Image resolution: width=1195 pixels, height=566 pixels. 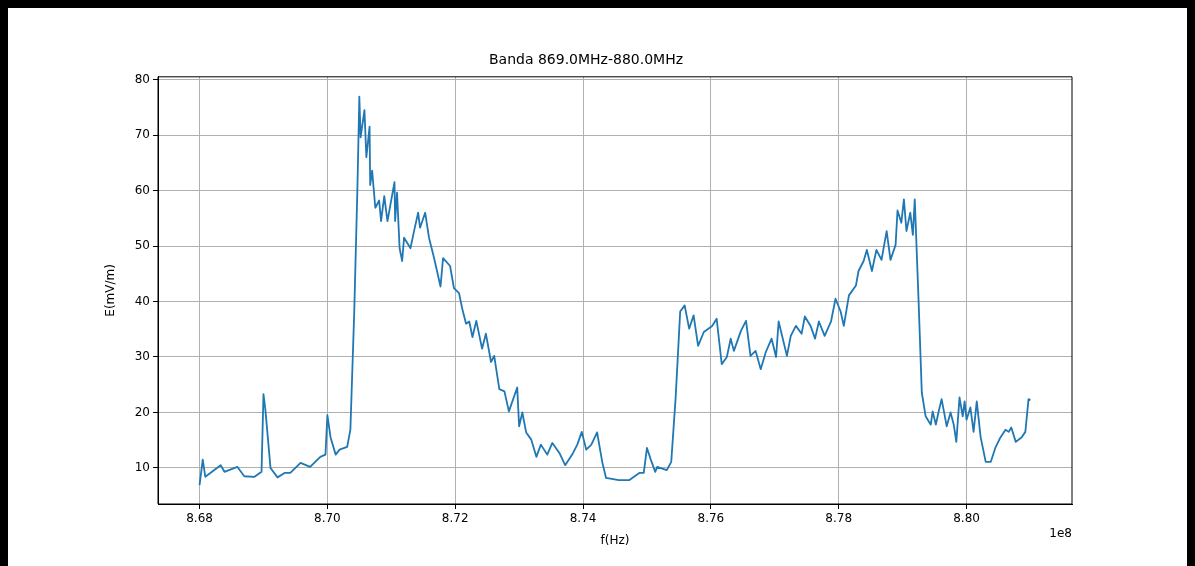 I want to click on y-tick-label: 20, so click(x=142, y=411).